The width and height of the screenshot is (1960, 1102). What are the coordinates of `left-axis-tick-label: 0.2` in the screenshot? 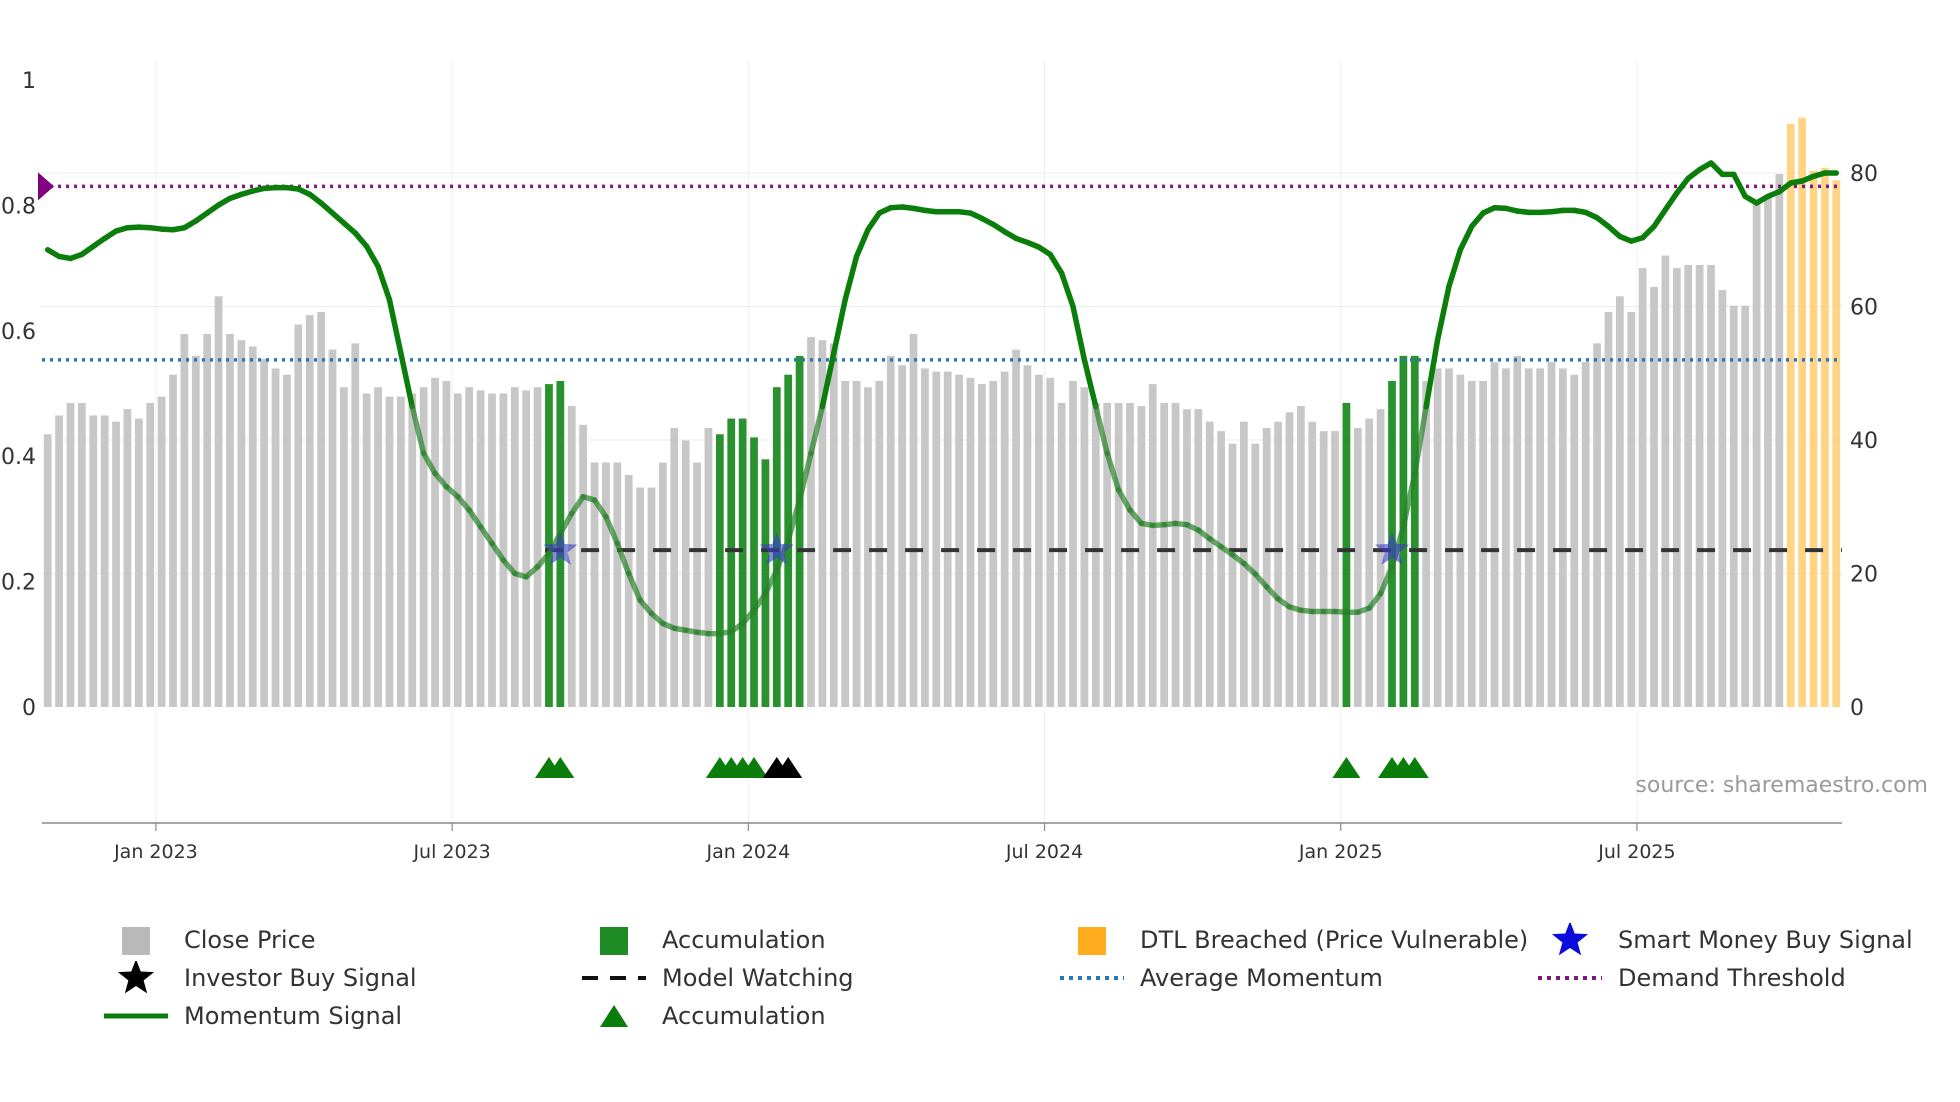 It's located at (18, 583).